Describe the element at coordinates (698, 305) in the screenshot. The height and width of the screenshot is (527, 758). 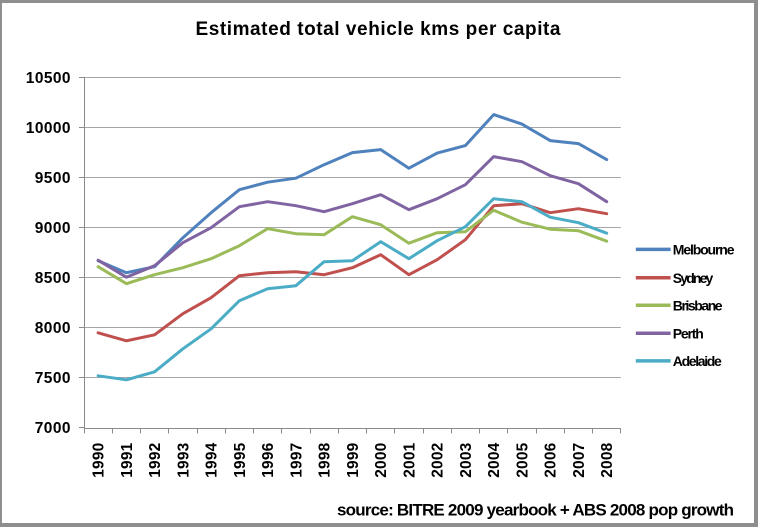
I see `svg-text: Brisbane` at that location.